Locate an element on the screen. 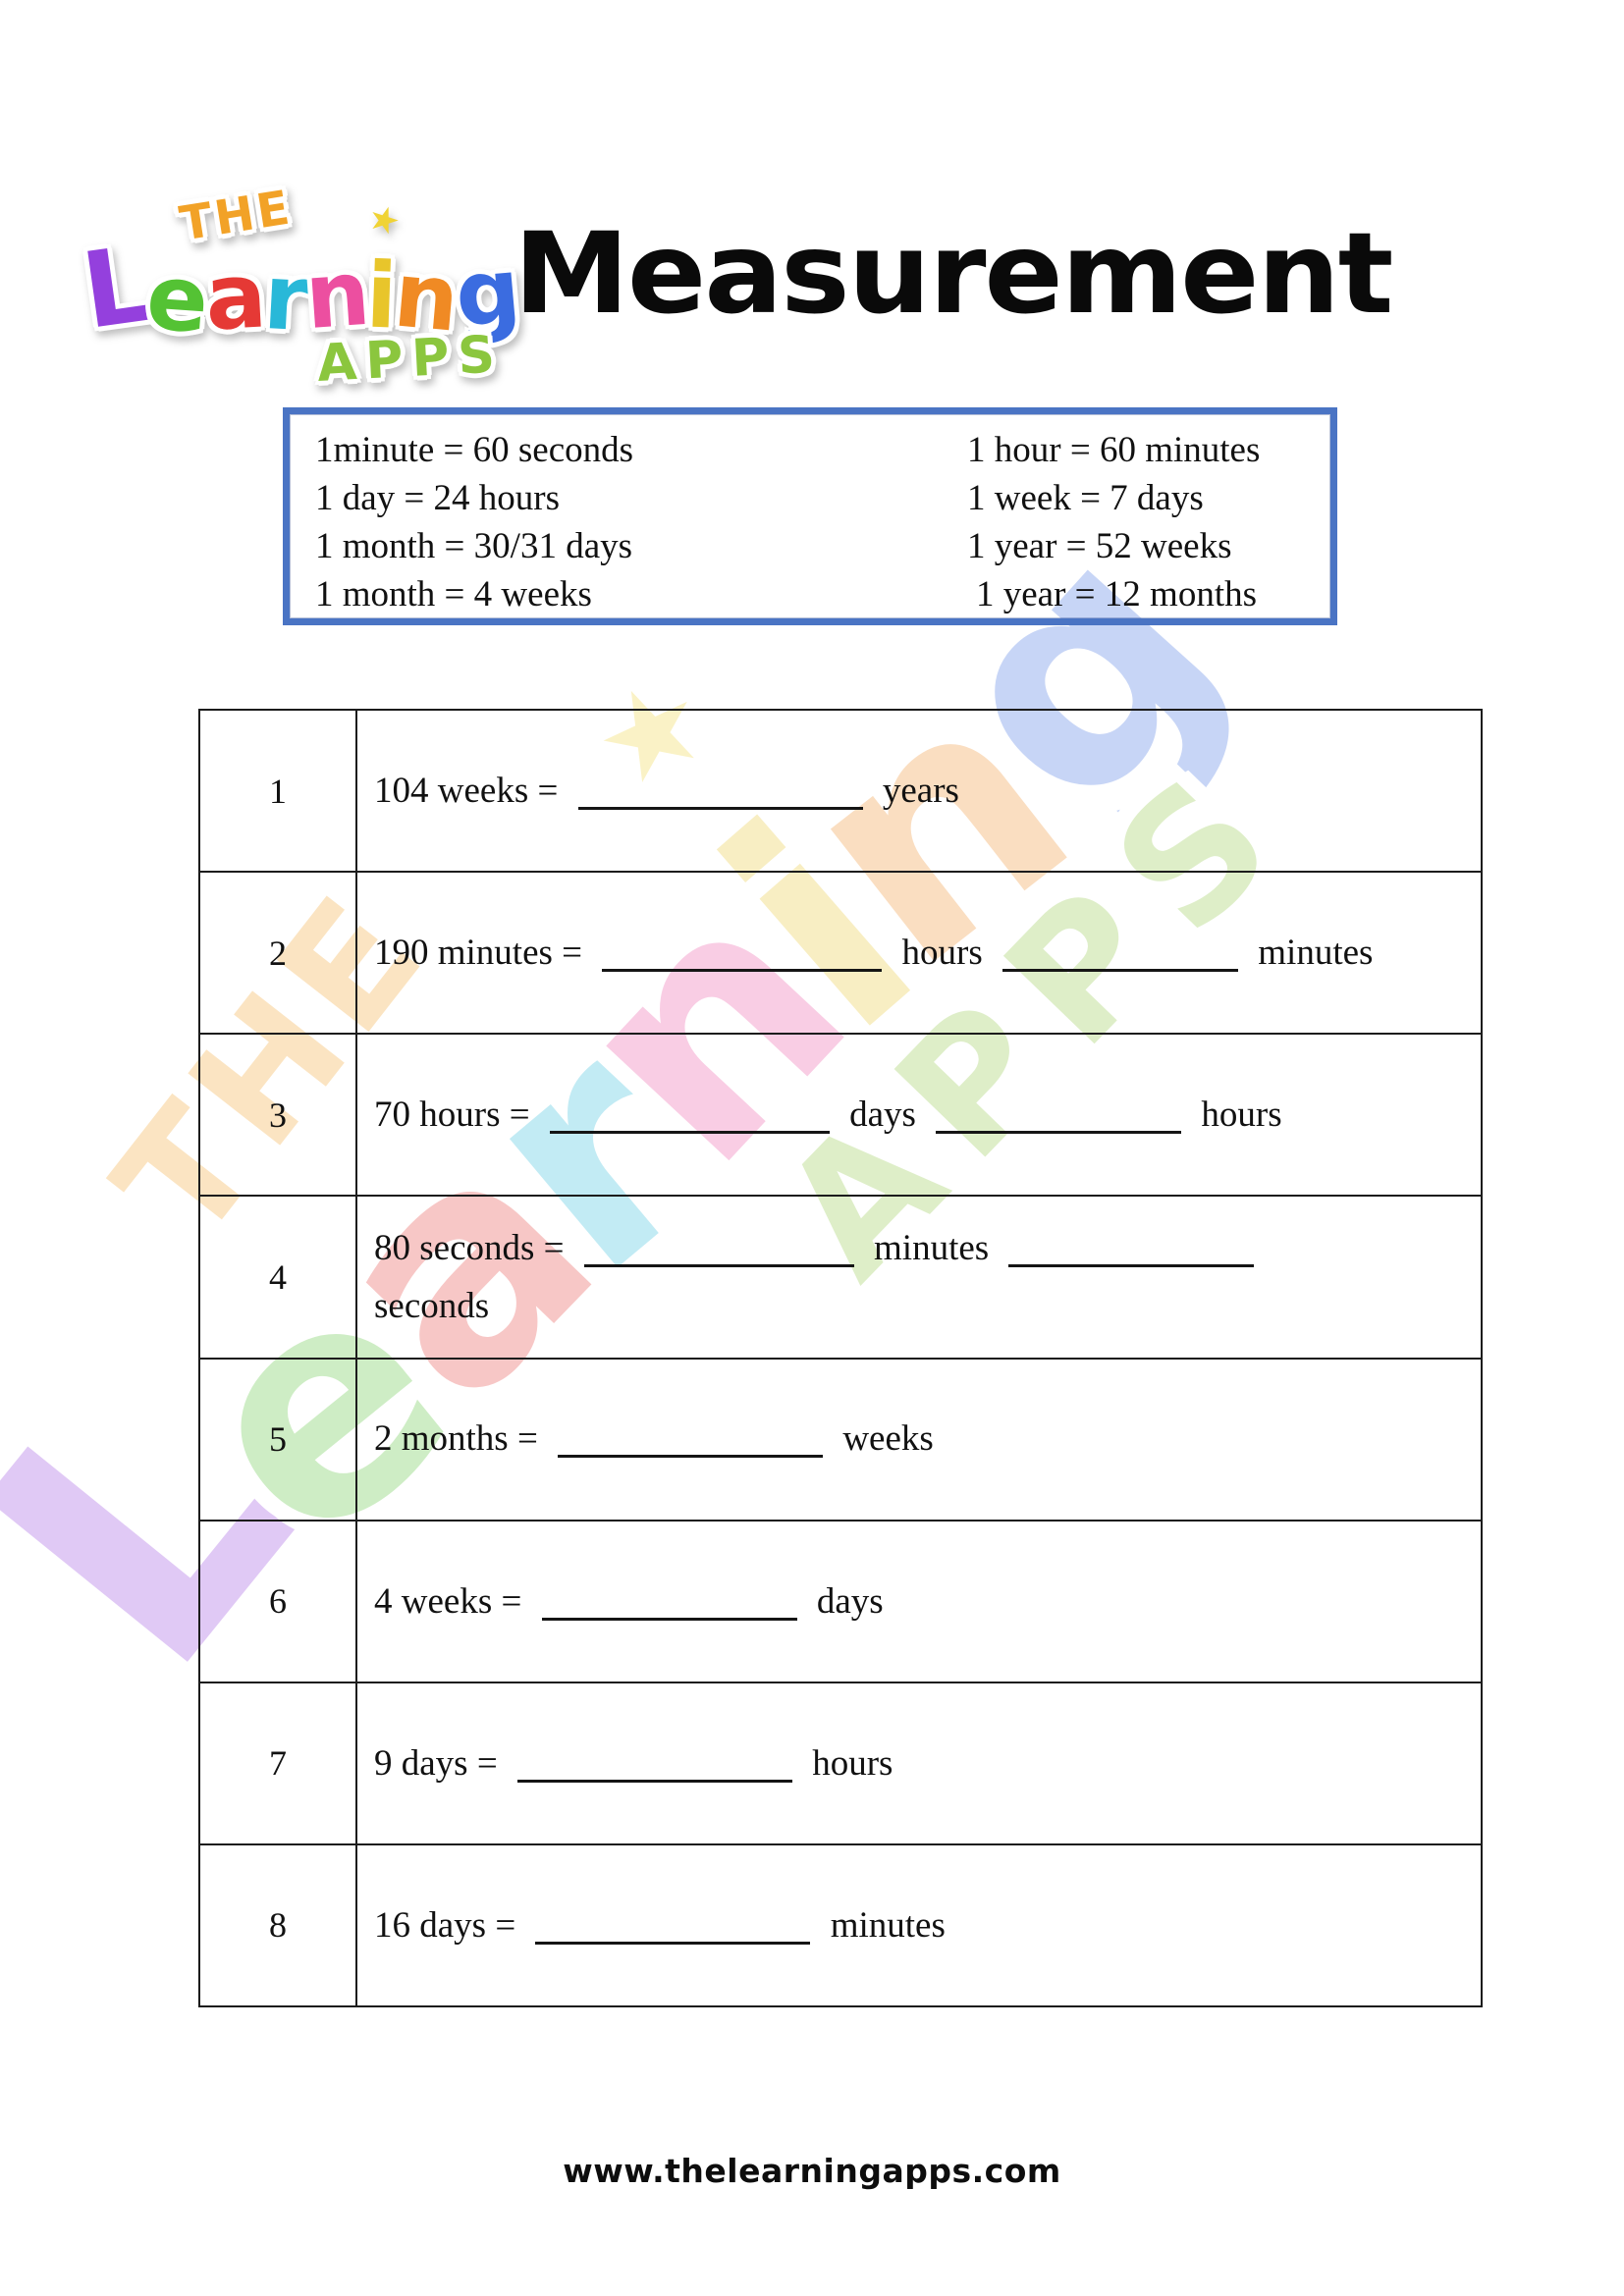 The image size is (1624, 2296). table-row: 2 190 minutes = hours minutes is located at coordinates (840, 954).